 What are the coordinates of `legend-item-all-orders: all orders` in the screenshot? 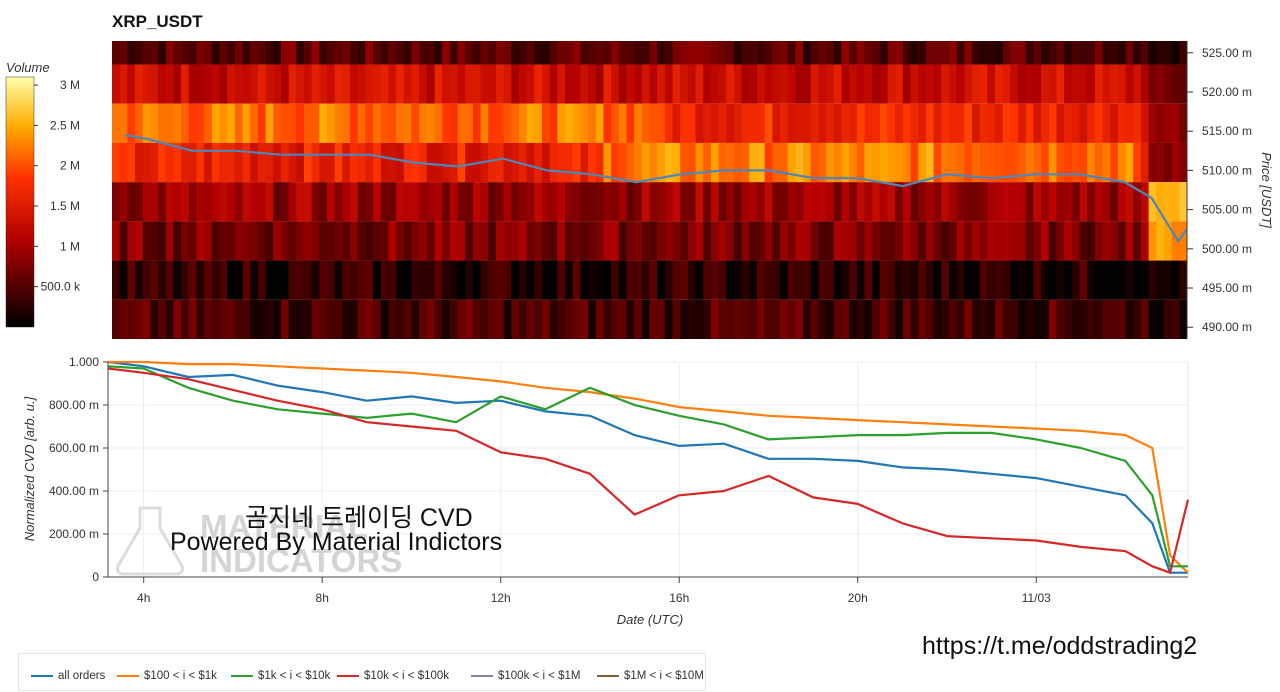 It's located at (68, 676).